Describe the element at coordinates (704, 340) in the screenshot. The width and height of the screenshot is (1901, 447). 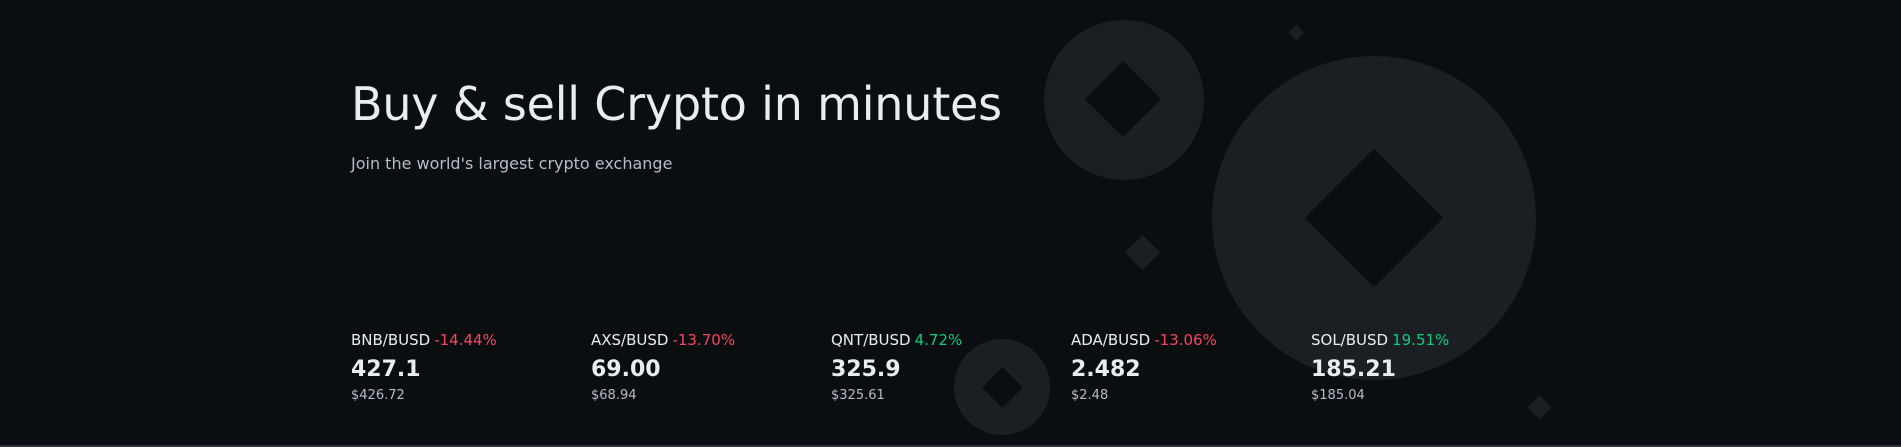
I see `price-change: -13.70%` at that location.